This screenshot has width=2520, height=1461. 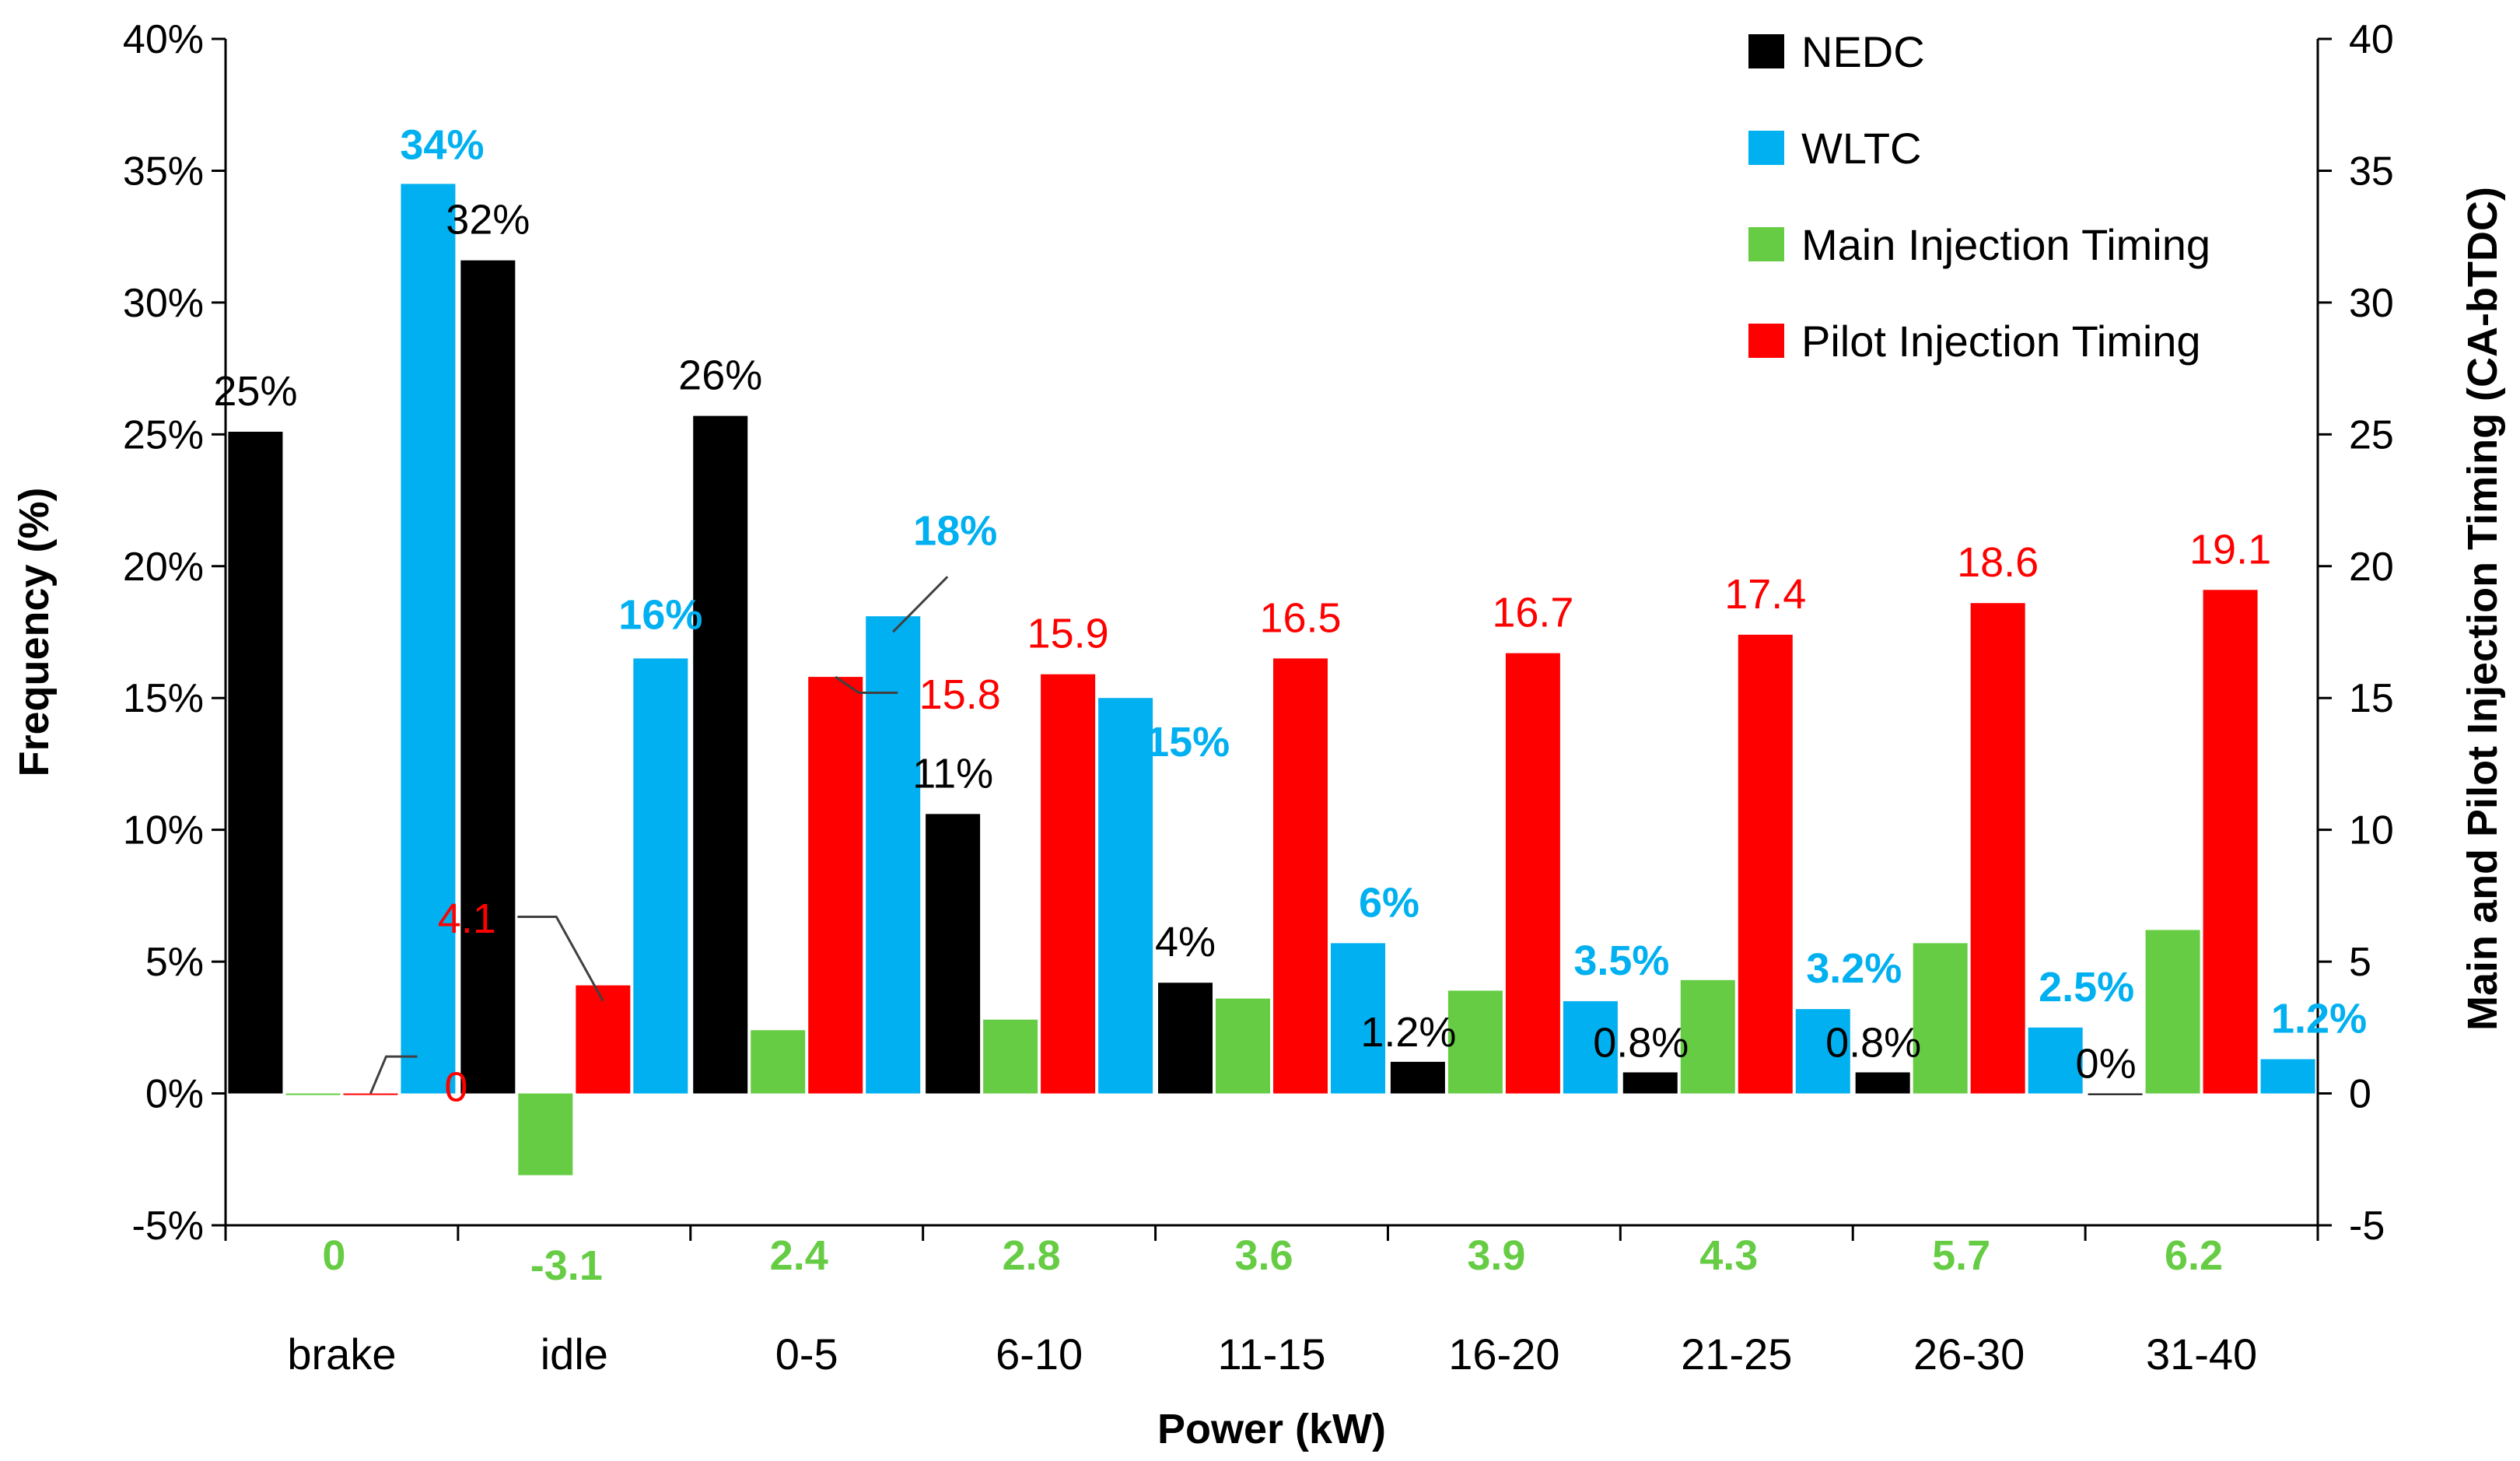 I want to click on wltc-data-label: 15%, so click(x=1188, y=742).